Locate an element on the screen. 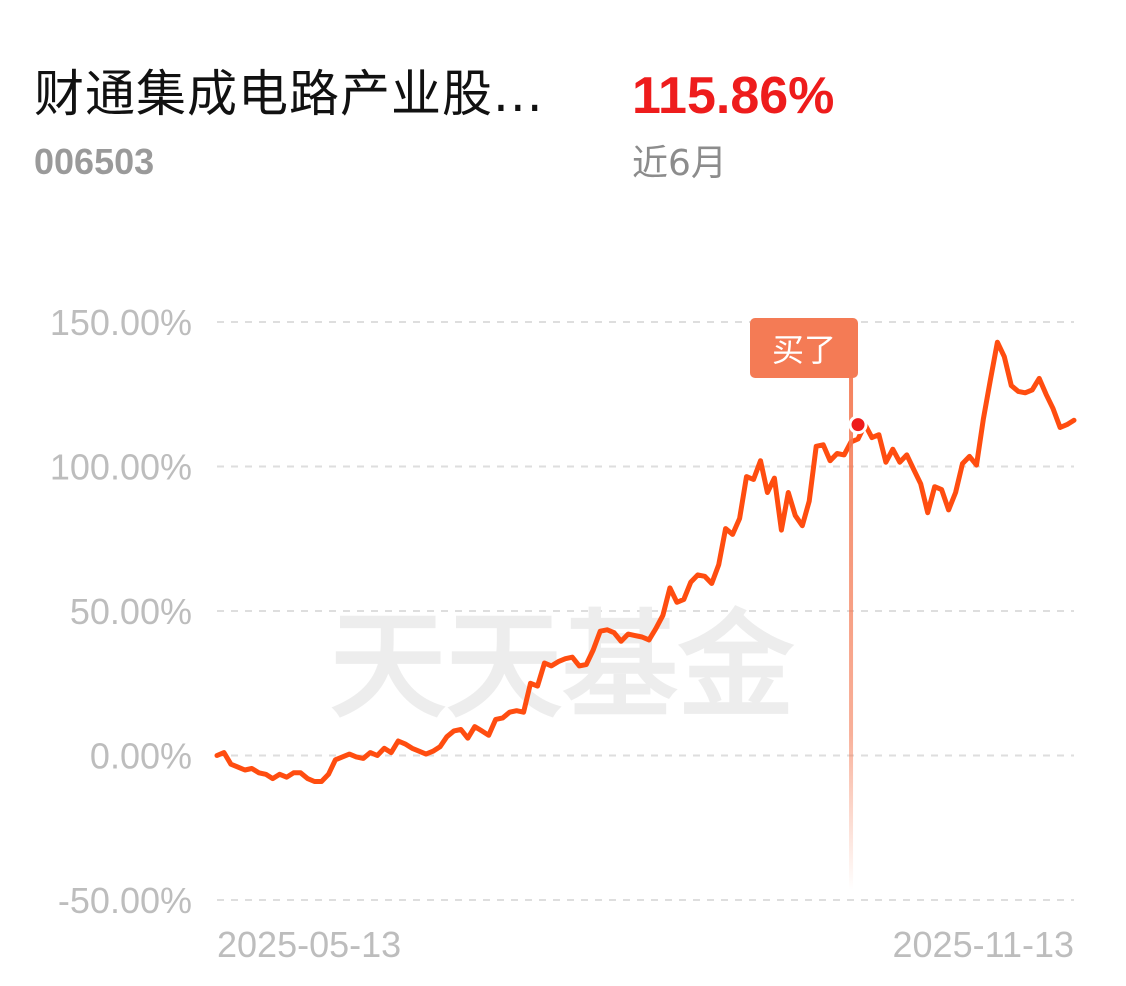  y-tick-label: 0.00% is located at coordinates (141, 756).